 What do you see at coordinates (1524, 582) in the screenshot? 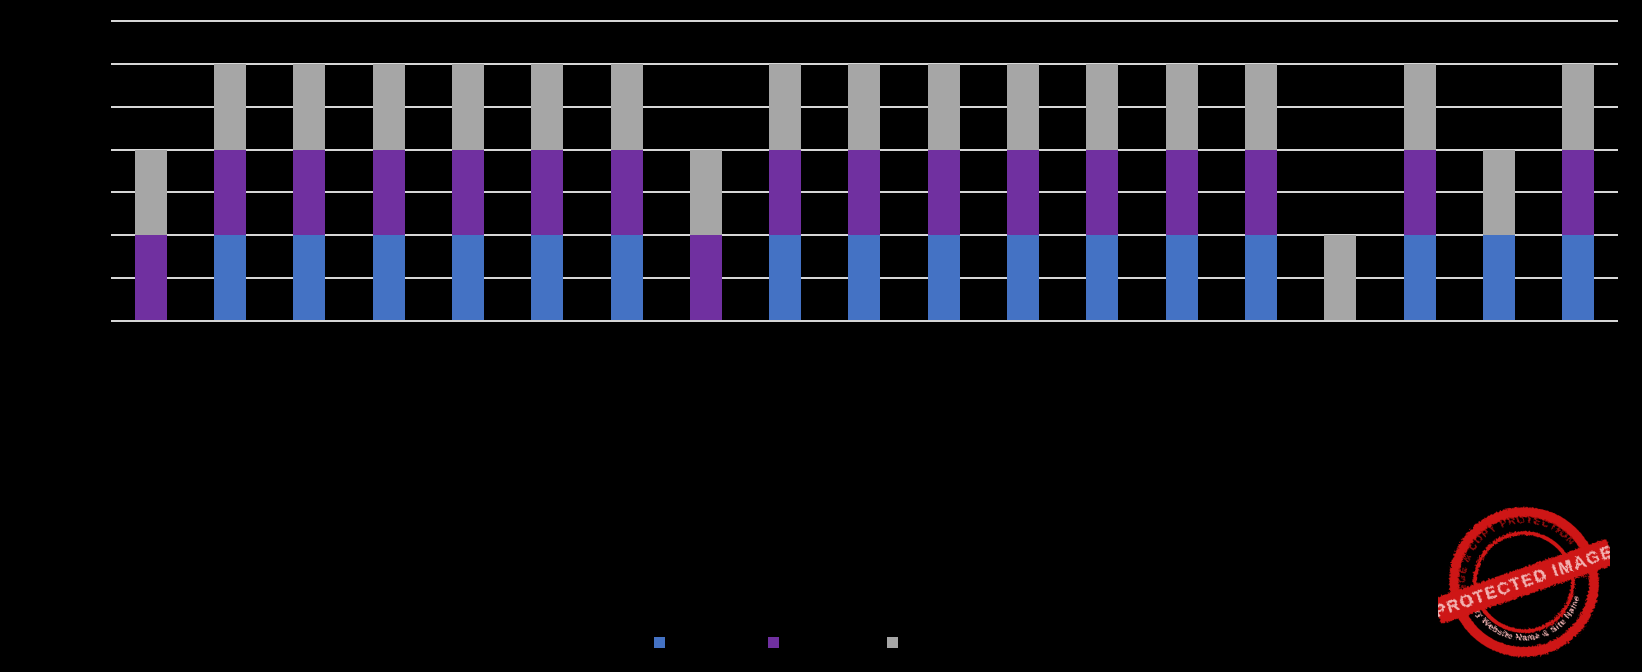
I see `stamp-outer-ring` at bounding box center [1524, 582].